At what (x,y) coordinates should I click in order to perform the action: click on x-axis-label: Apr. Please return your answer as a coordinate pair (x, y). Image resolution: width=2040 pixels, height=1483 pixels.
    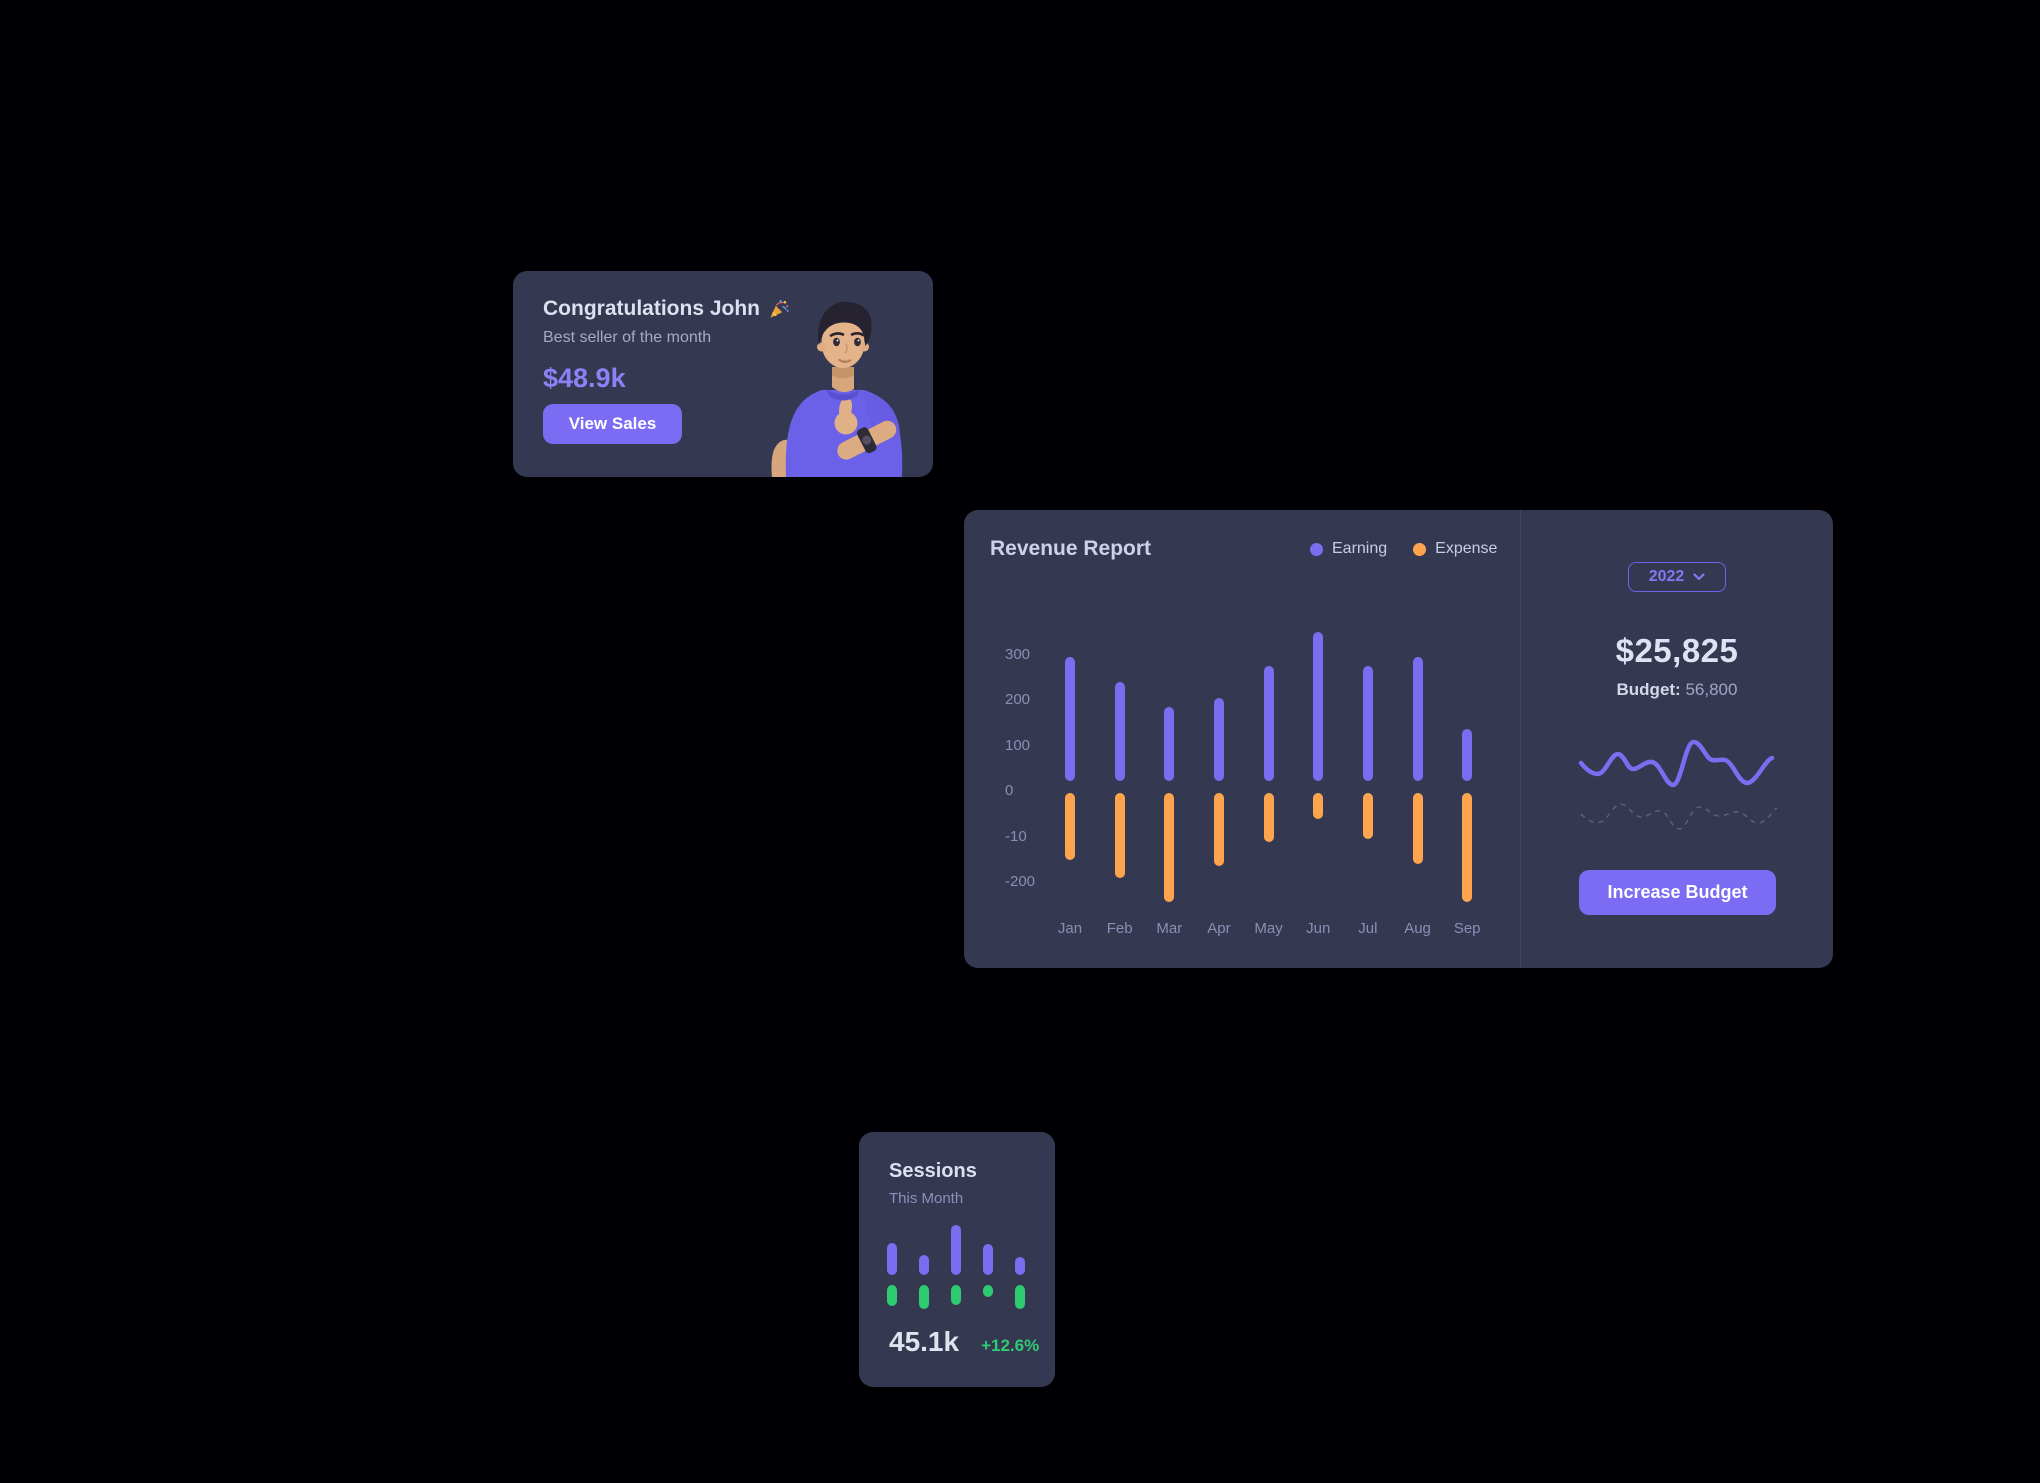
    Looking at the image, I should click on (1219, 928).